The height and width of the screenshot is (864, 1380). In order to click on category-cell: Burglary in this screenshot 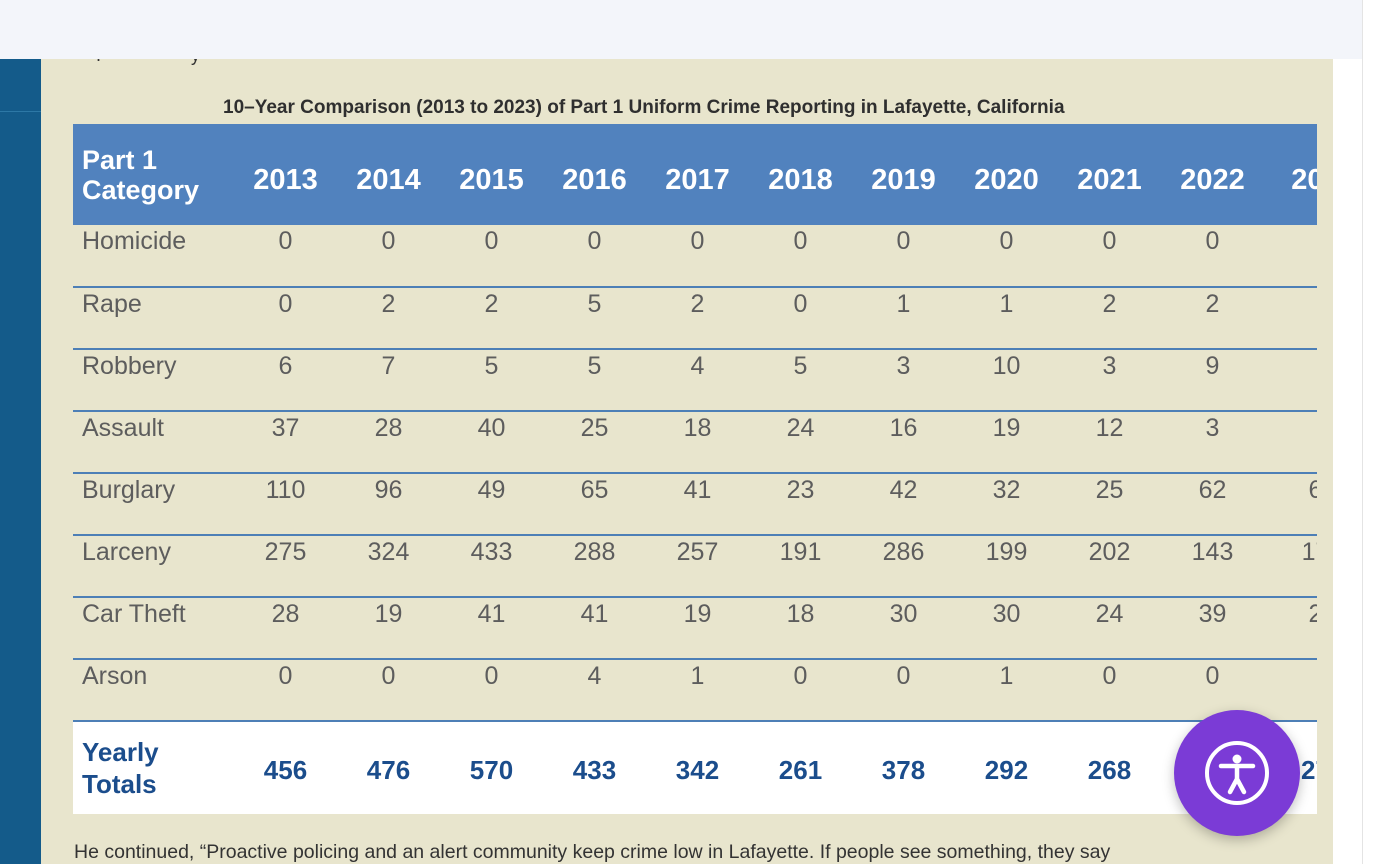, I will do `click(153, 503)`.